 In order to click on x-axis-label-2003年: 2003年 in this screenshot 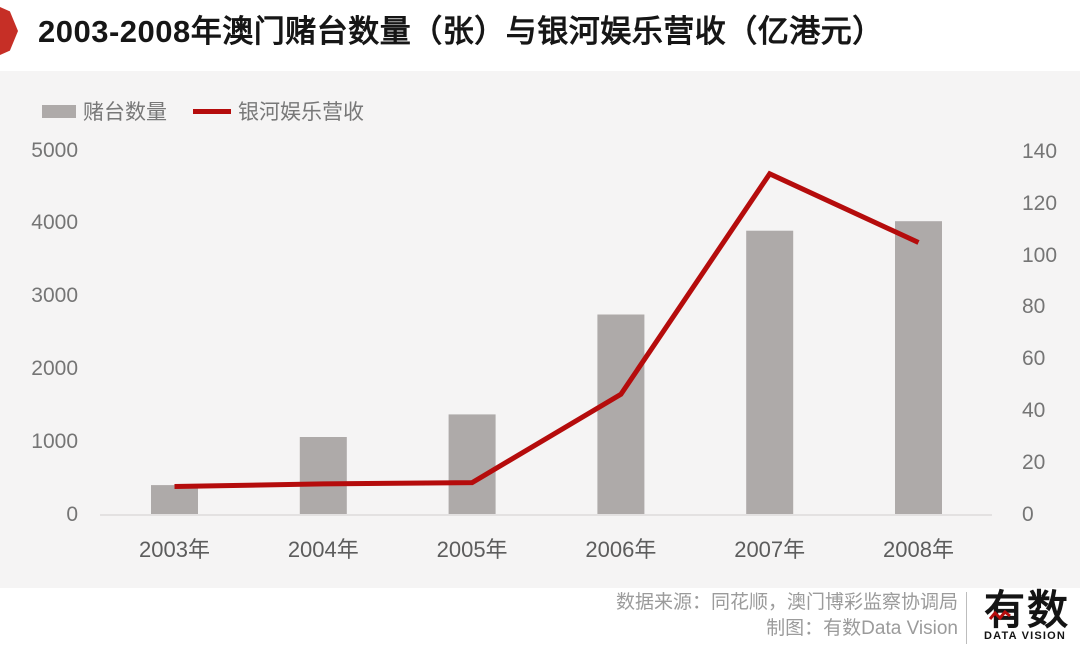, I will do `click(174, 549)`.